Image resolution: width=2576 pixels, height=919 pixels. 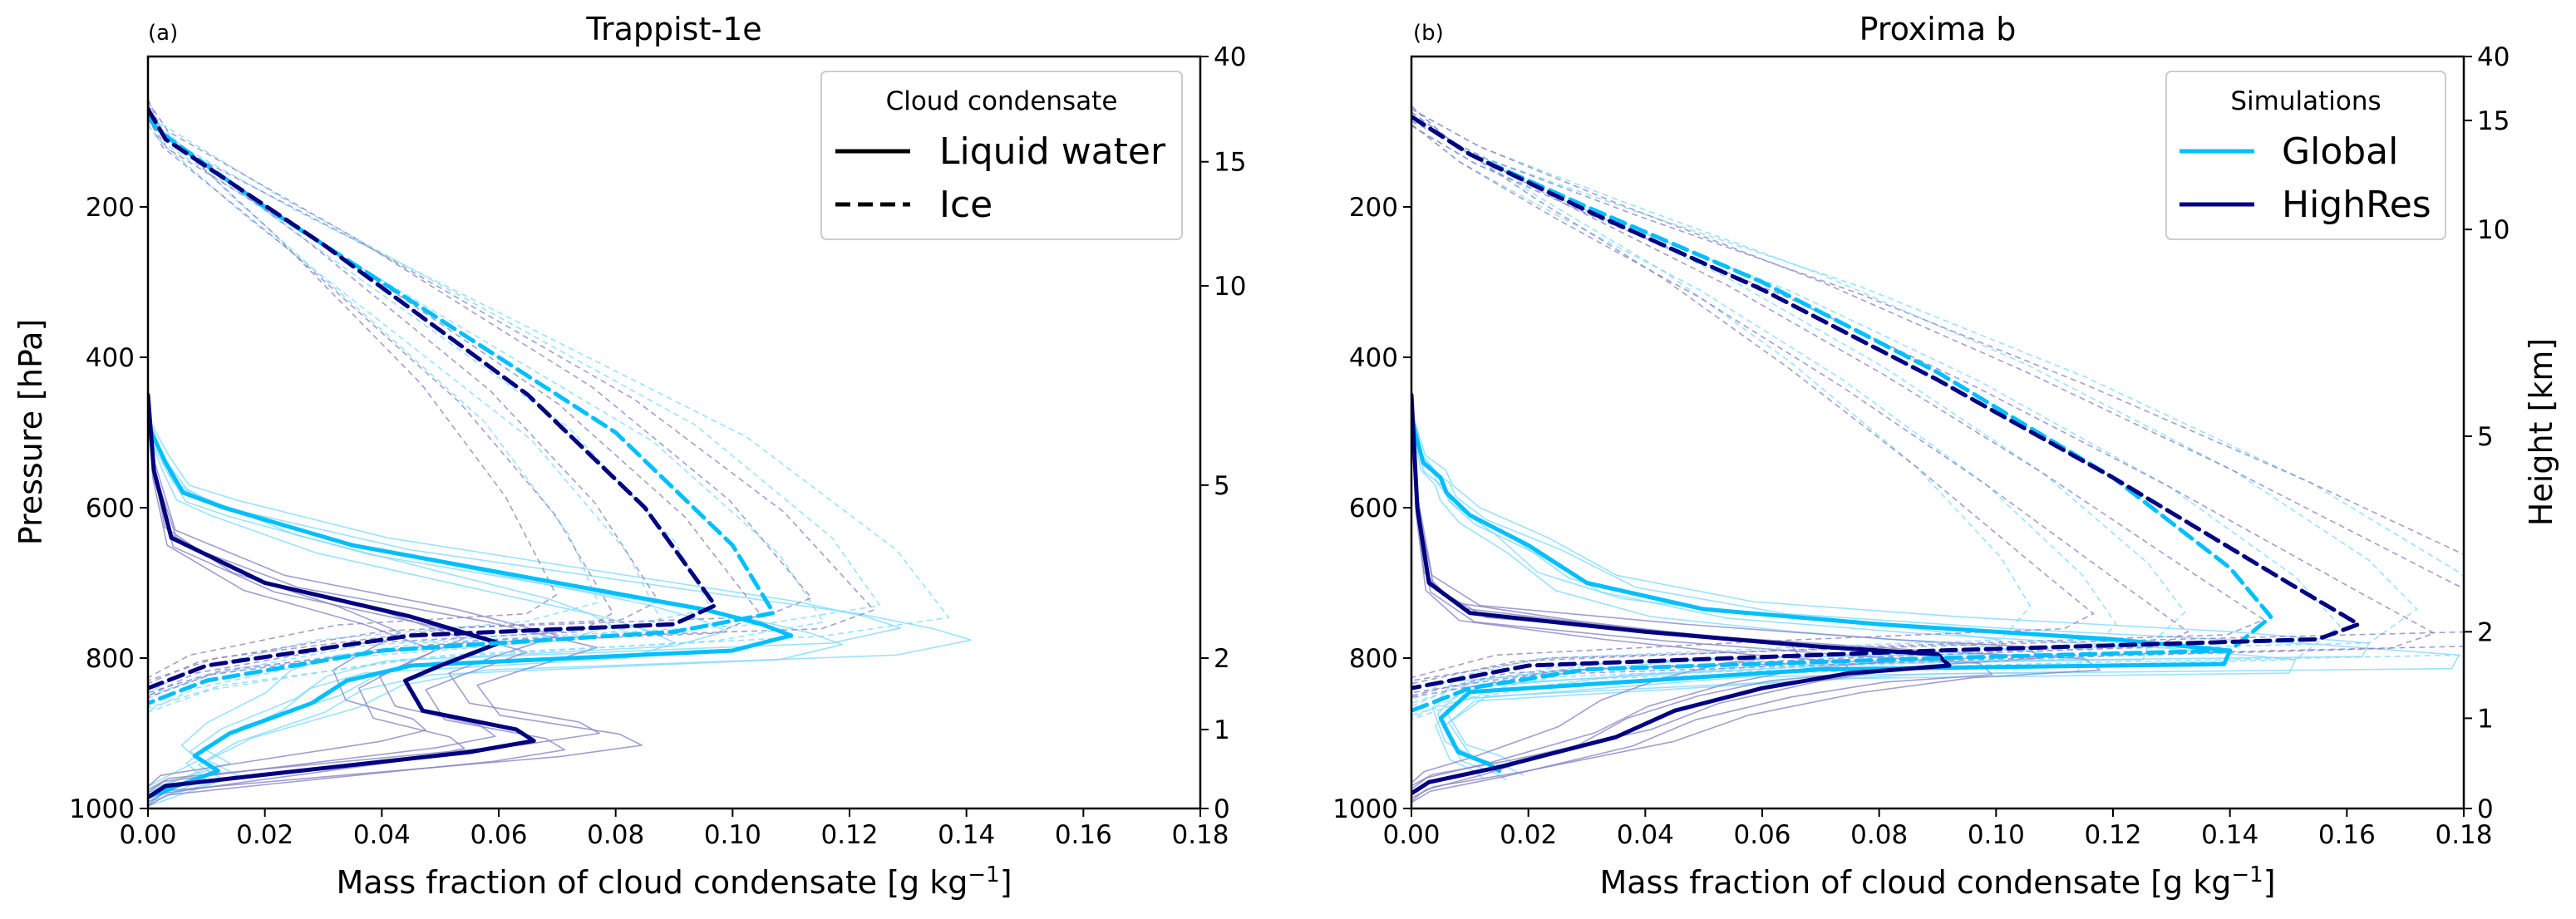 What do you see at coordinates (147, 835) in the screenshot?
I see `x-tick-label: 0.00` at bounding box center [147, 835].